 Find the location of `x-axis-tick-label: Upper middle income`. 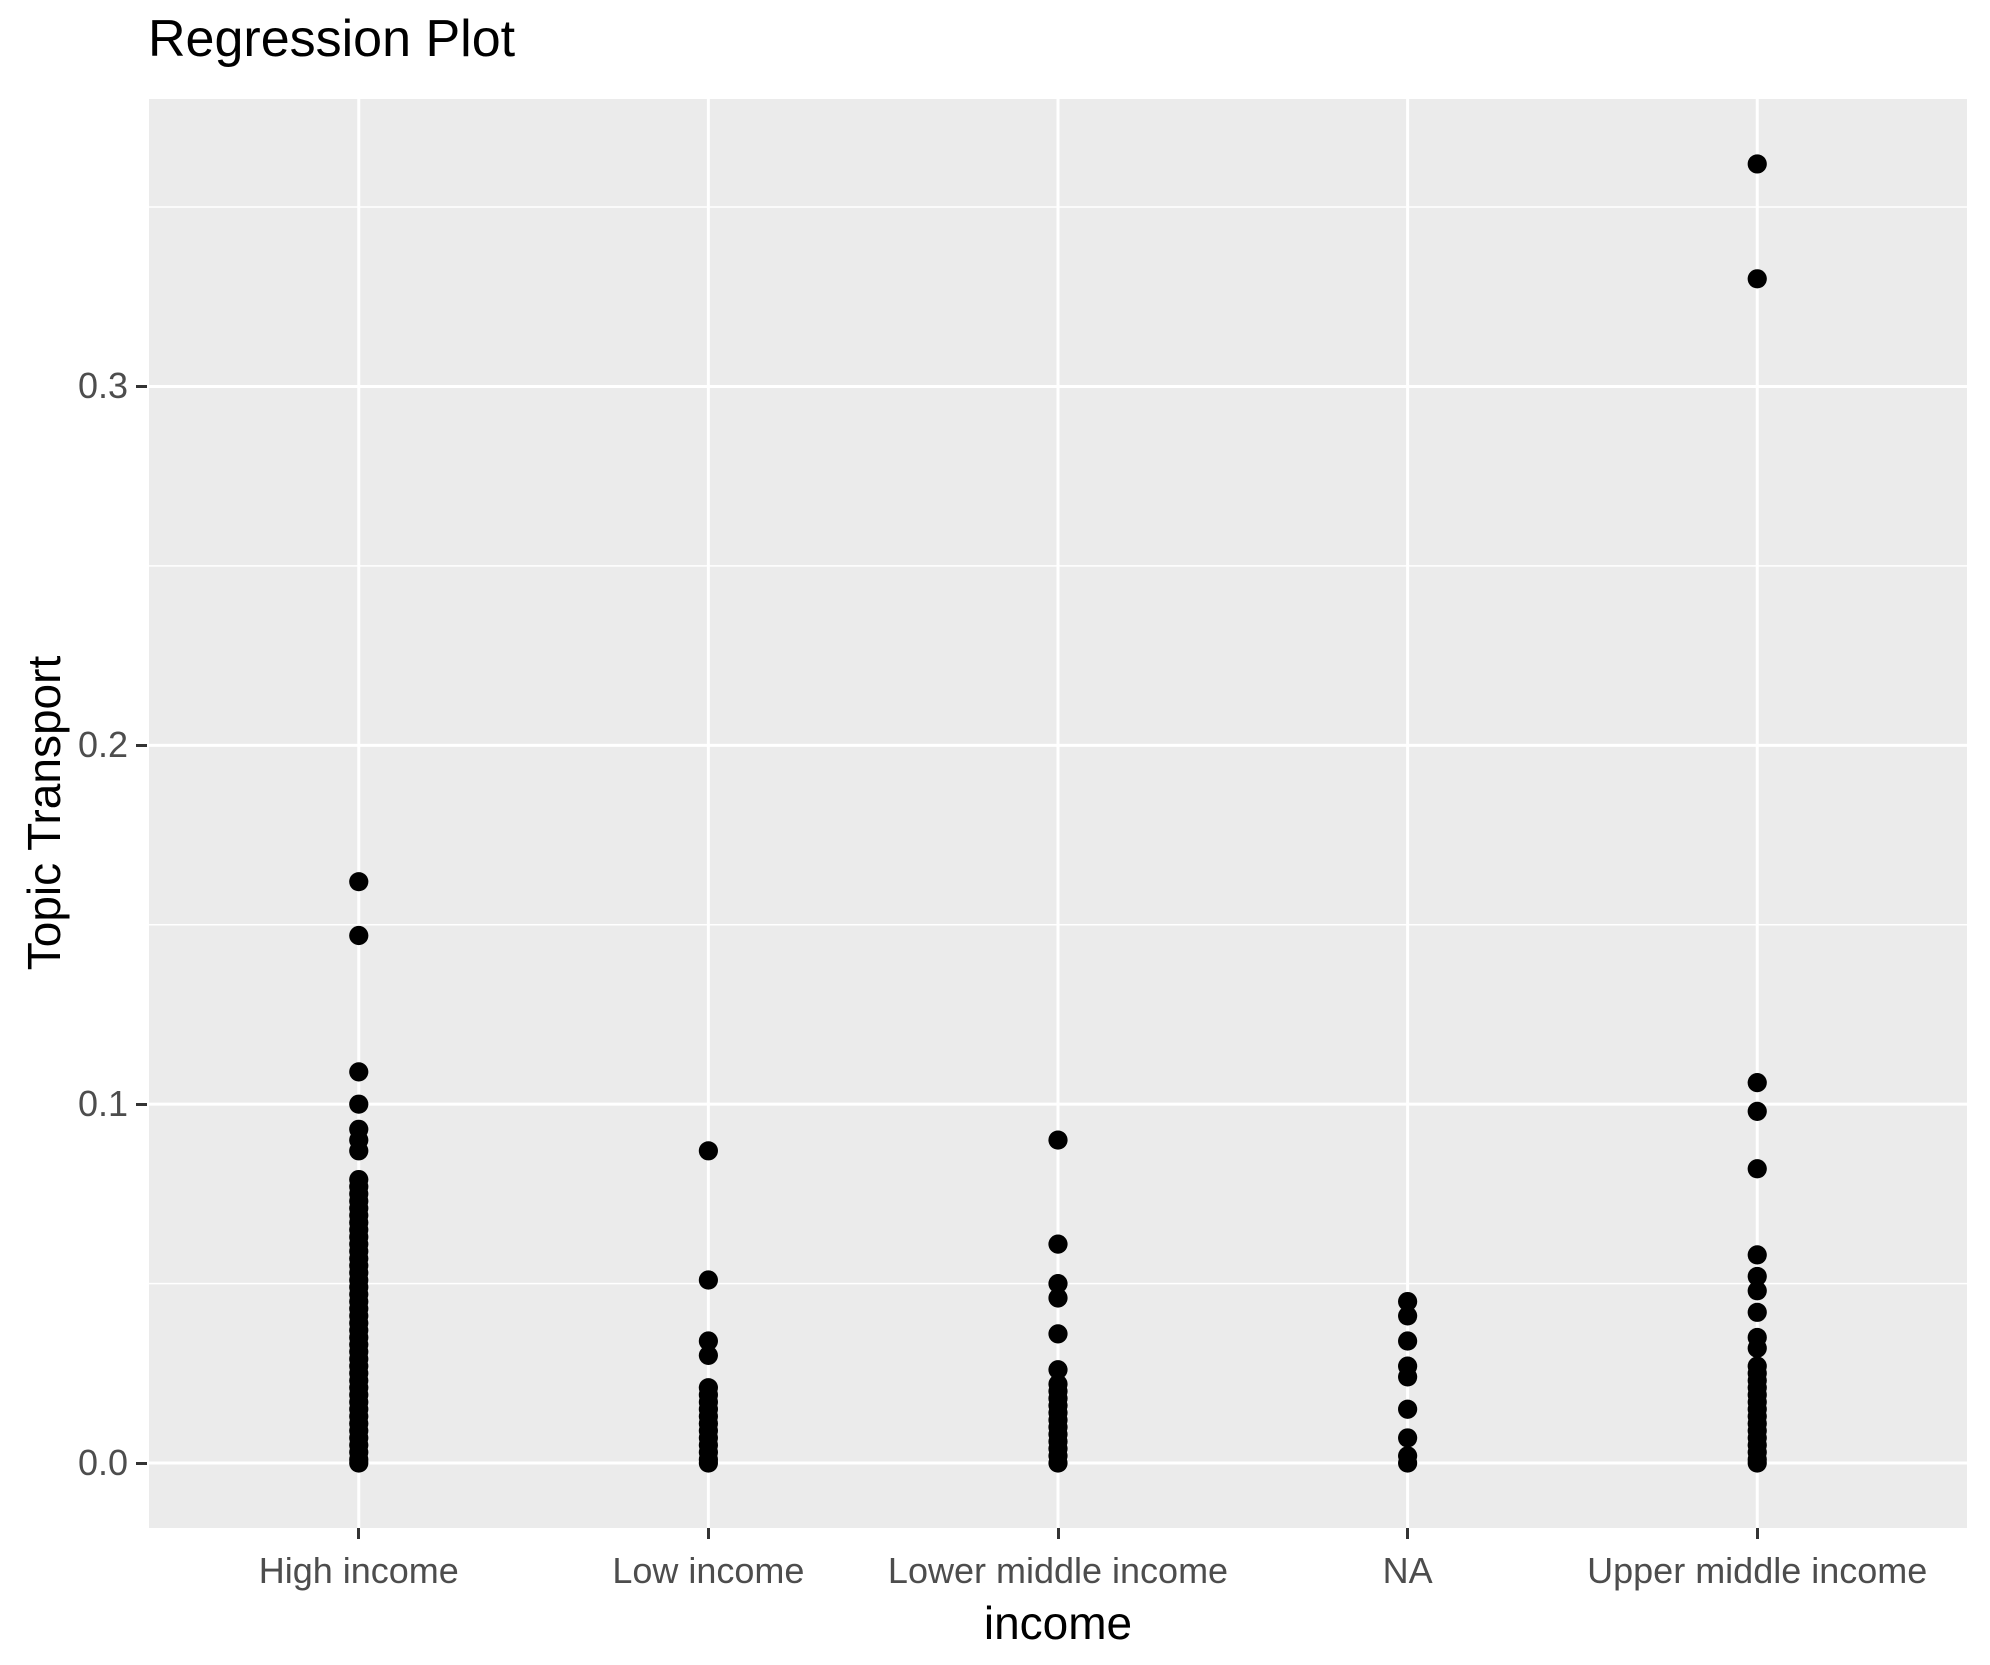

x-axis-tick-label: Upper middle income is located at coordinates (1757, 1570).